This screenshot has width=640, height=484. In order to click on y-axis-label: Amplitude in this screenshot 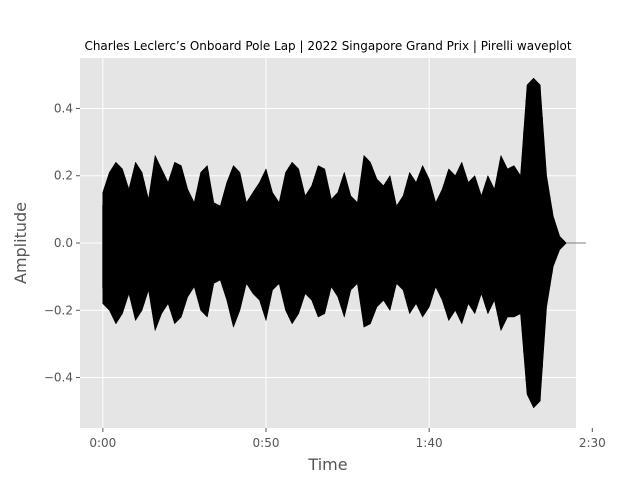, I will do `click(20, 243)`.